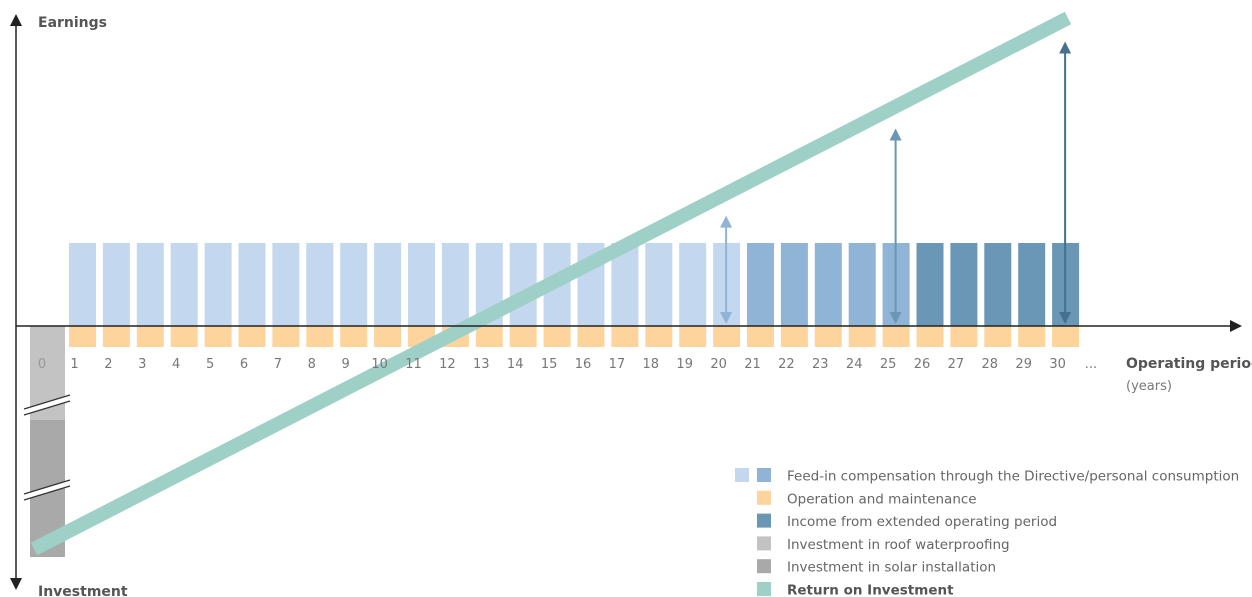 Image resolution: width=1252 pixels, height=597 pixels. Describe the element at coordinates (42, 364) in the screenshot. I see `x-tick-label-zero: 0` at that location.